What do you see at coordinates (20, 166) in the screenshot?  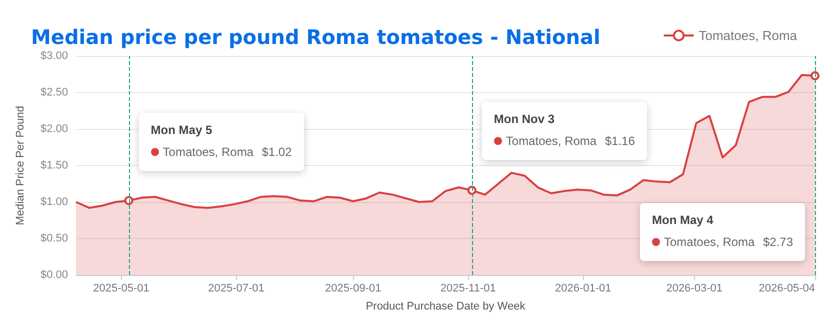 I see `y-axis-title: Median Price Per Pound` at bounding box center [20, 166].